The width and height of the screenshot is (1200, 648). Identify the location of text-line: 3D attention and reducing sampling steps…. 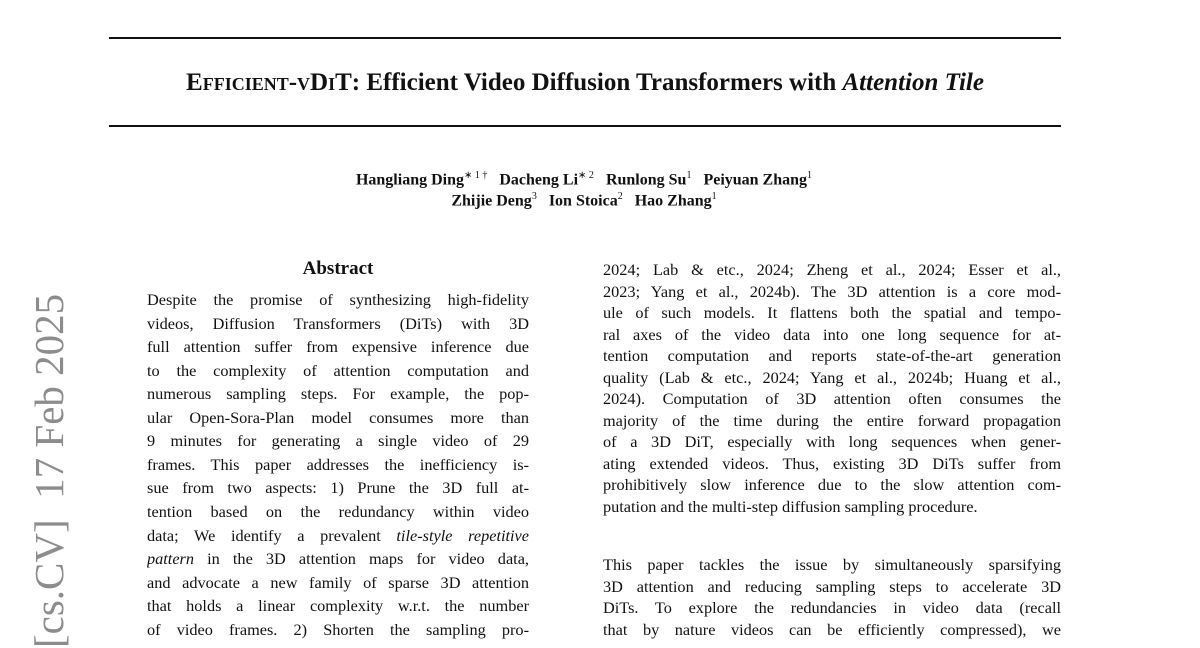
(832, 586).